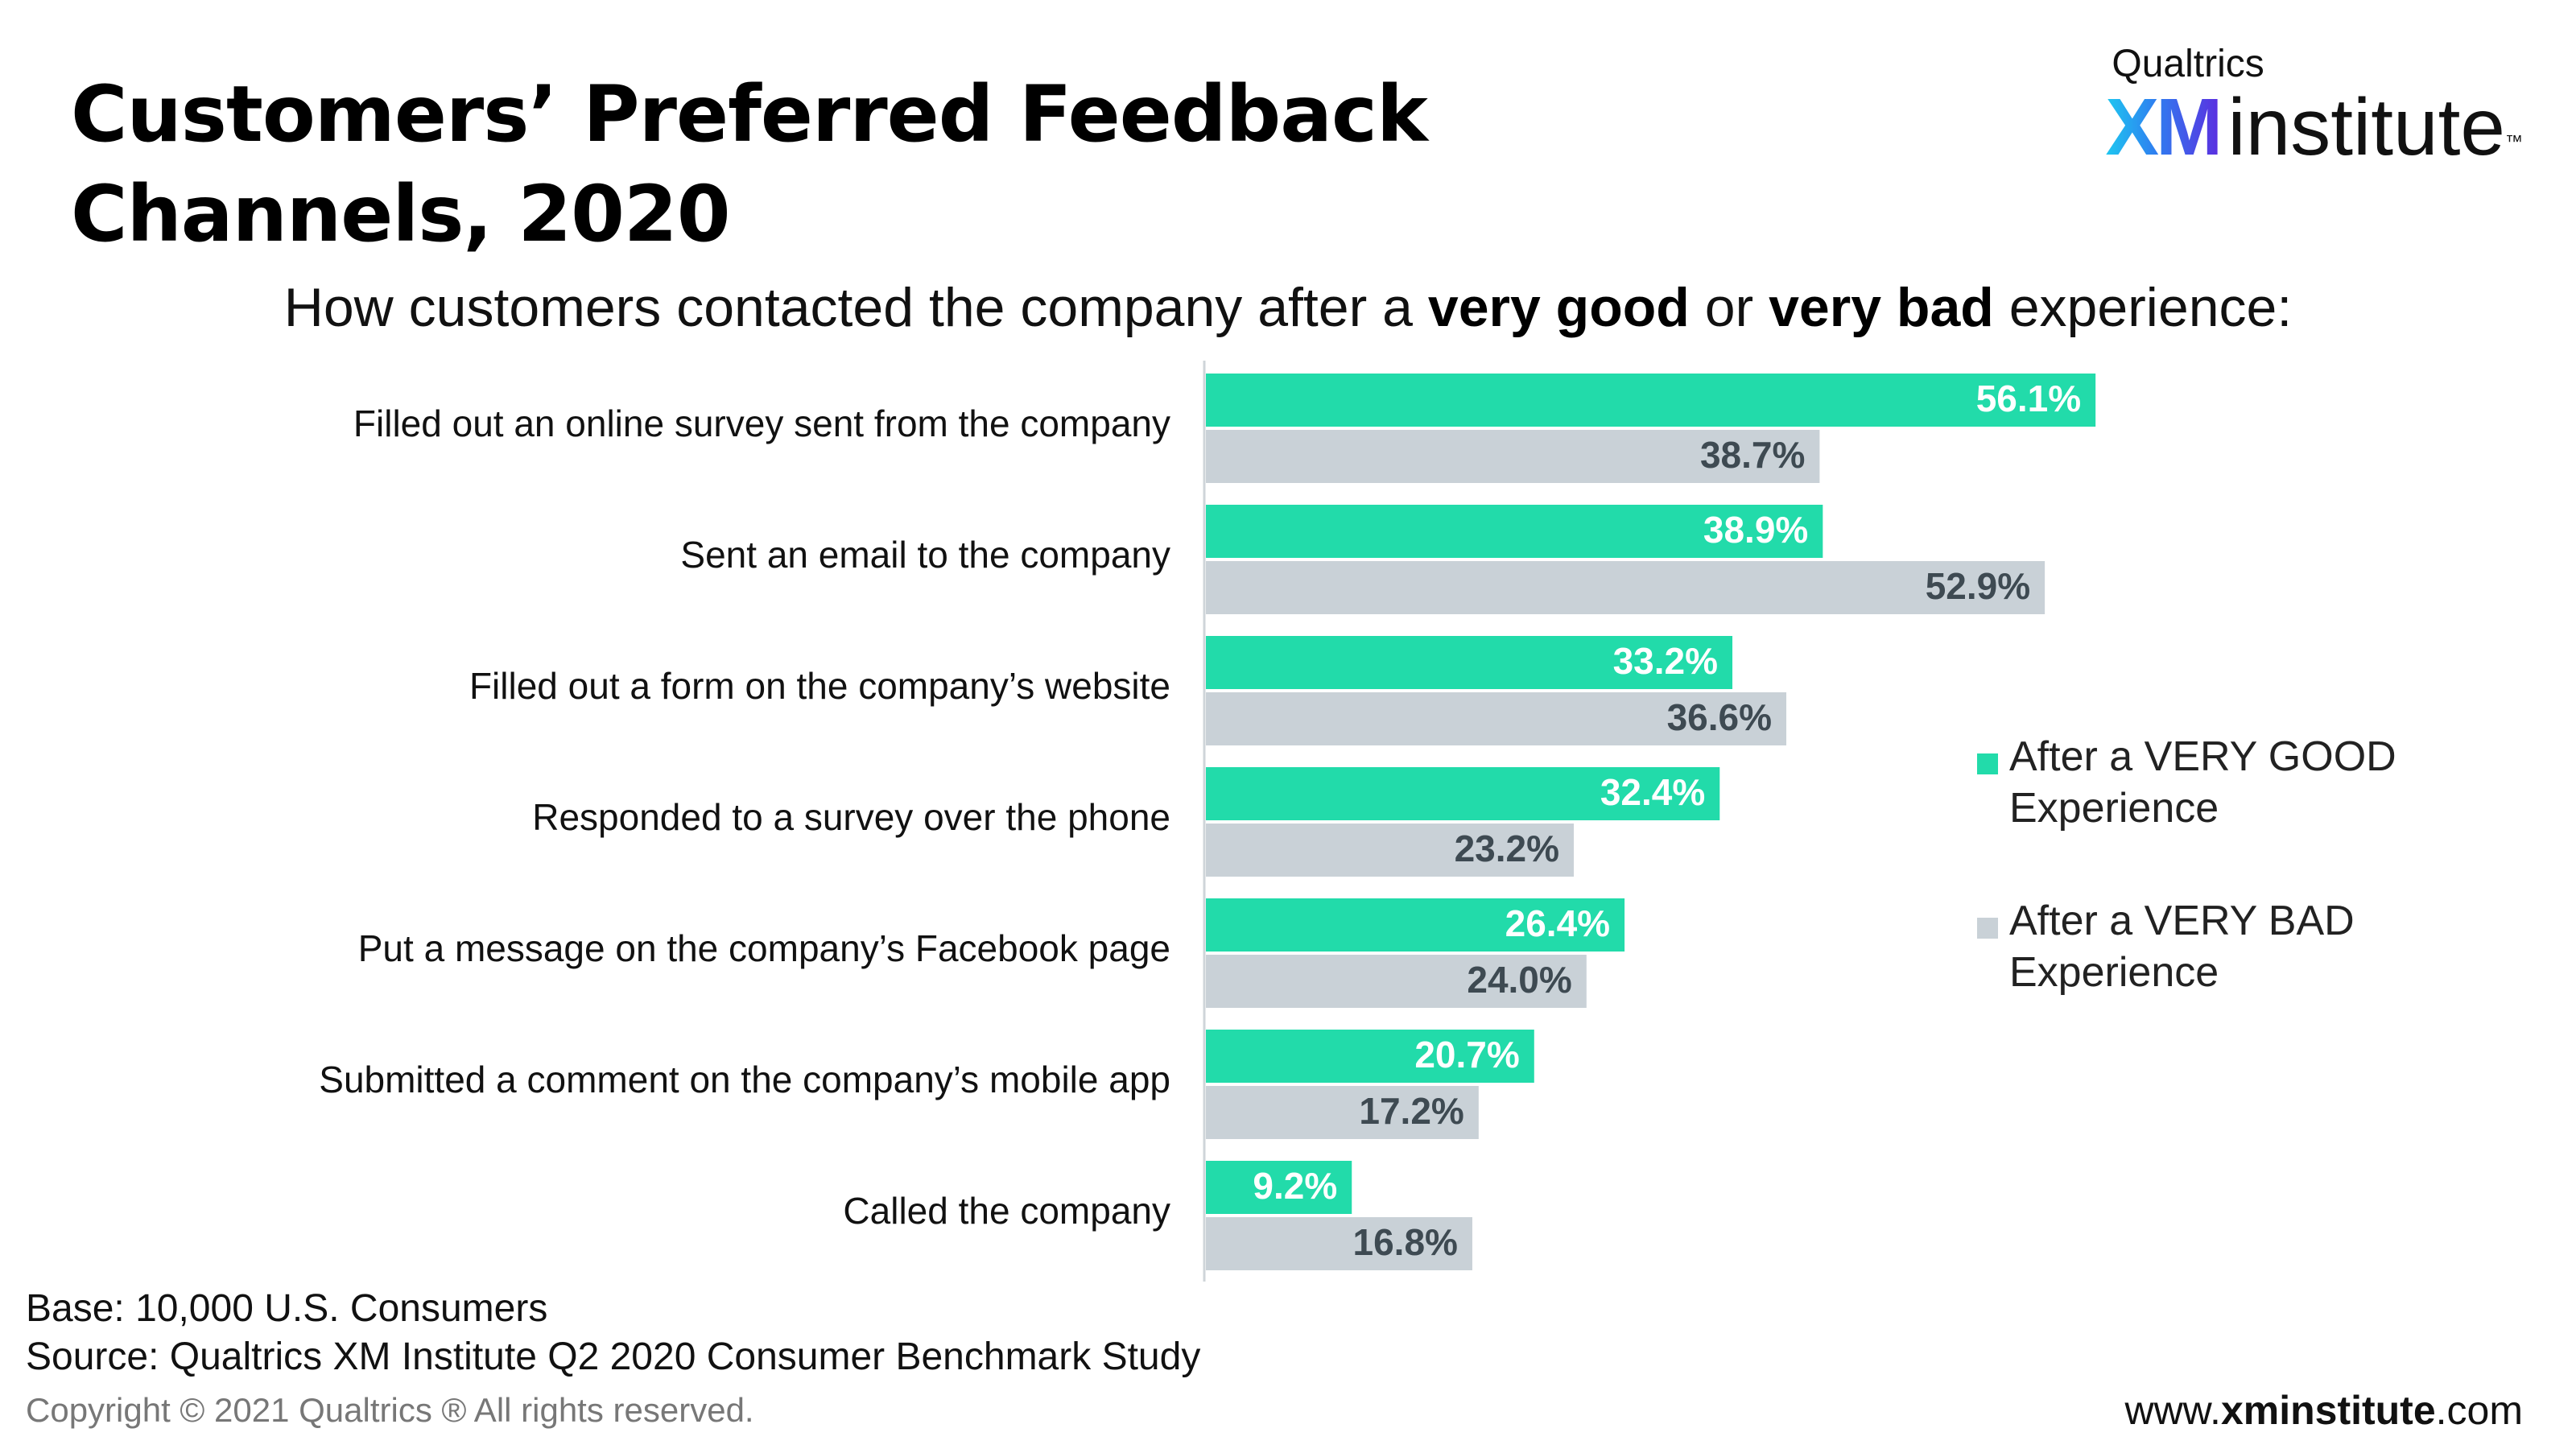 The height and width of the screenshot is (1449, 2576). What do you see at coordinates (2114, 972) in the screenshot?
I see `legend-label-very-bad-line-2: Experience` at bounding box center [2114, 972].